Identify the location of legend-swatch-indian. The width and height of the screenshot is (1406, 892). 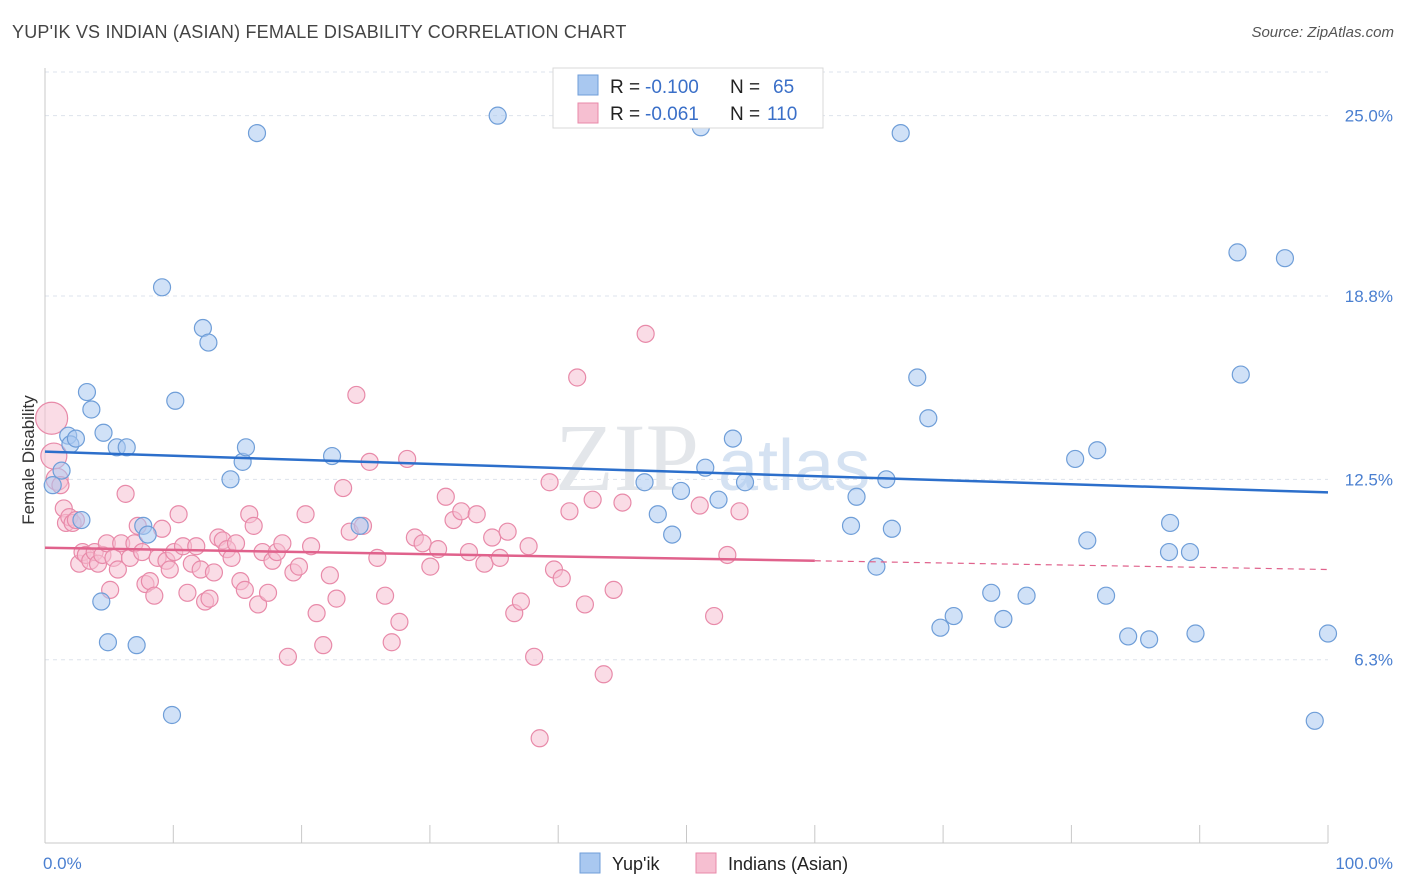
(588, 113).